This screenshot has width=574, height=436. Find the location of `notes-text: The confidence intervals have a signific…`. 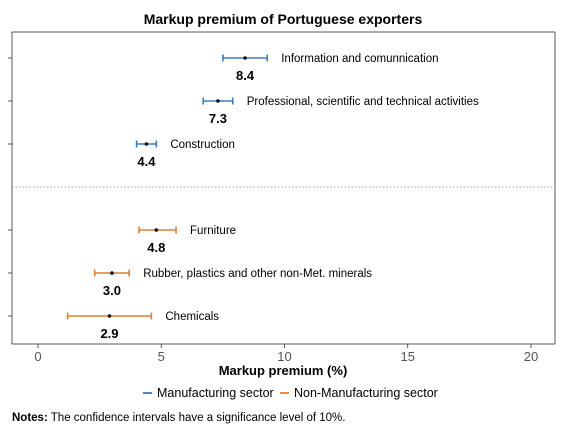

notes-text: The confidence intervals have a signific… is located at coordinates (197, 418).